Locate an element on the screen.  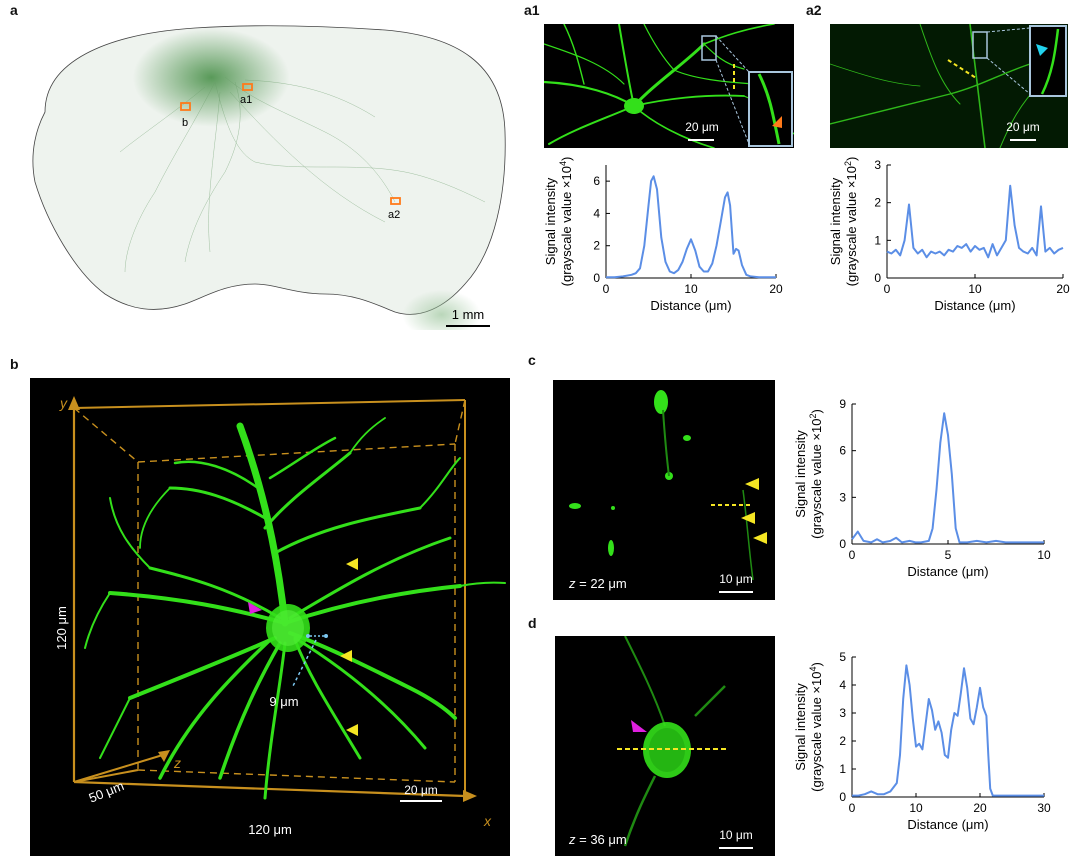
soma-size-label: 9 μm is located at coordinates (283, 701).